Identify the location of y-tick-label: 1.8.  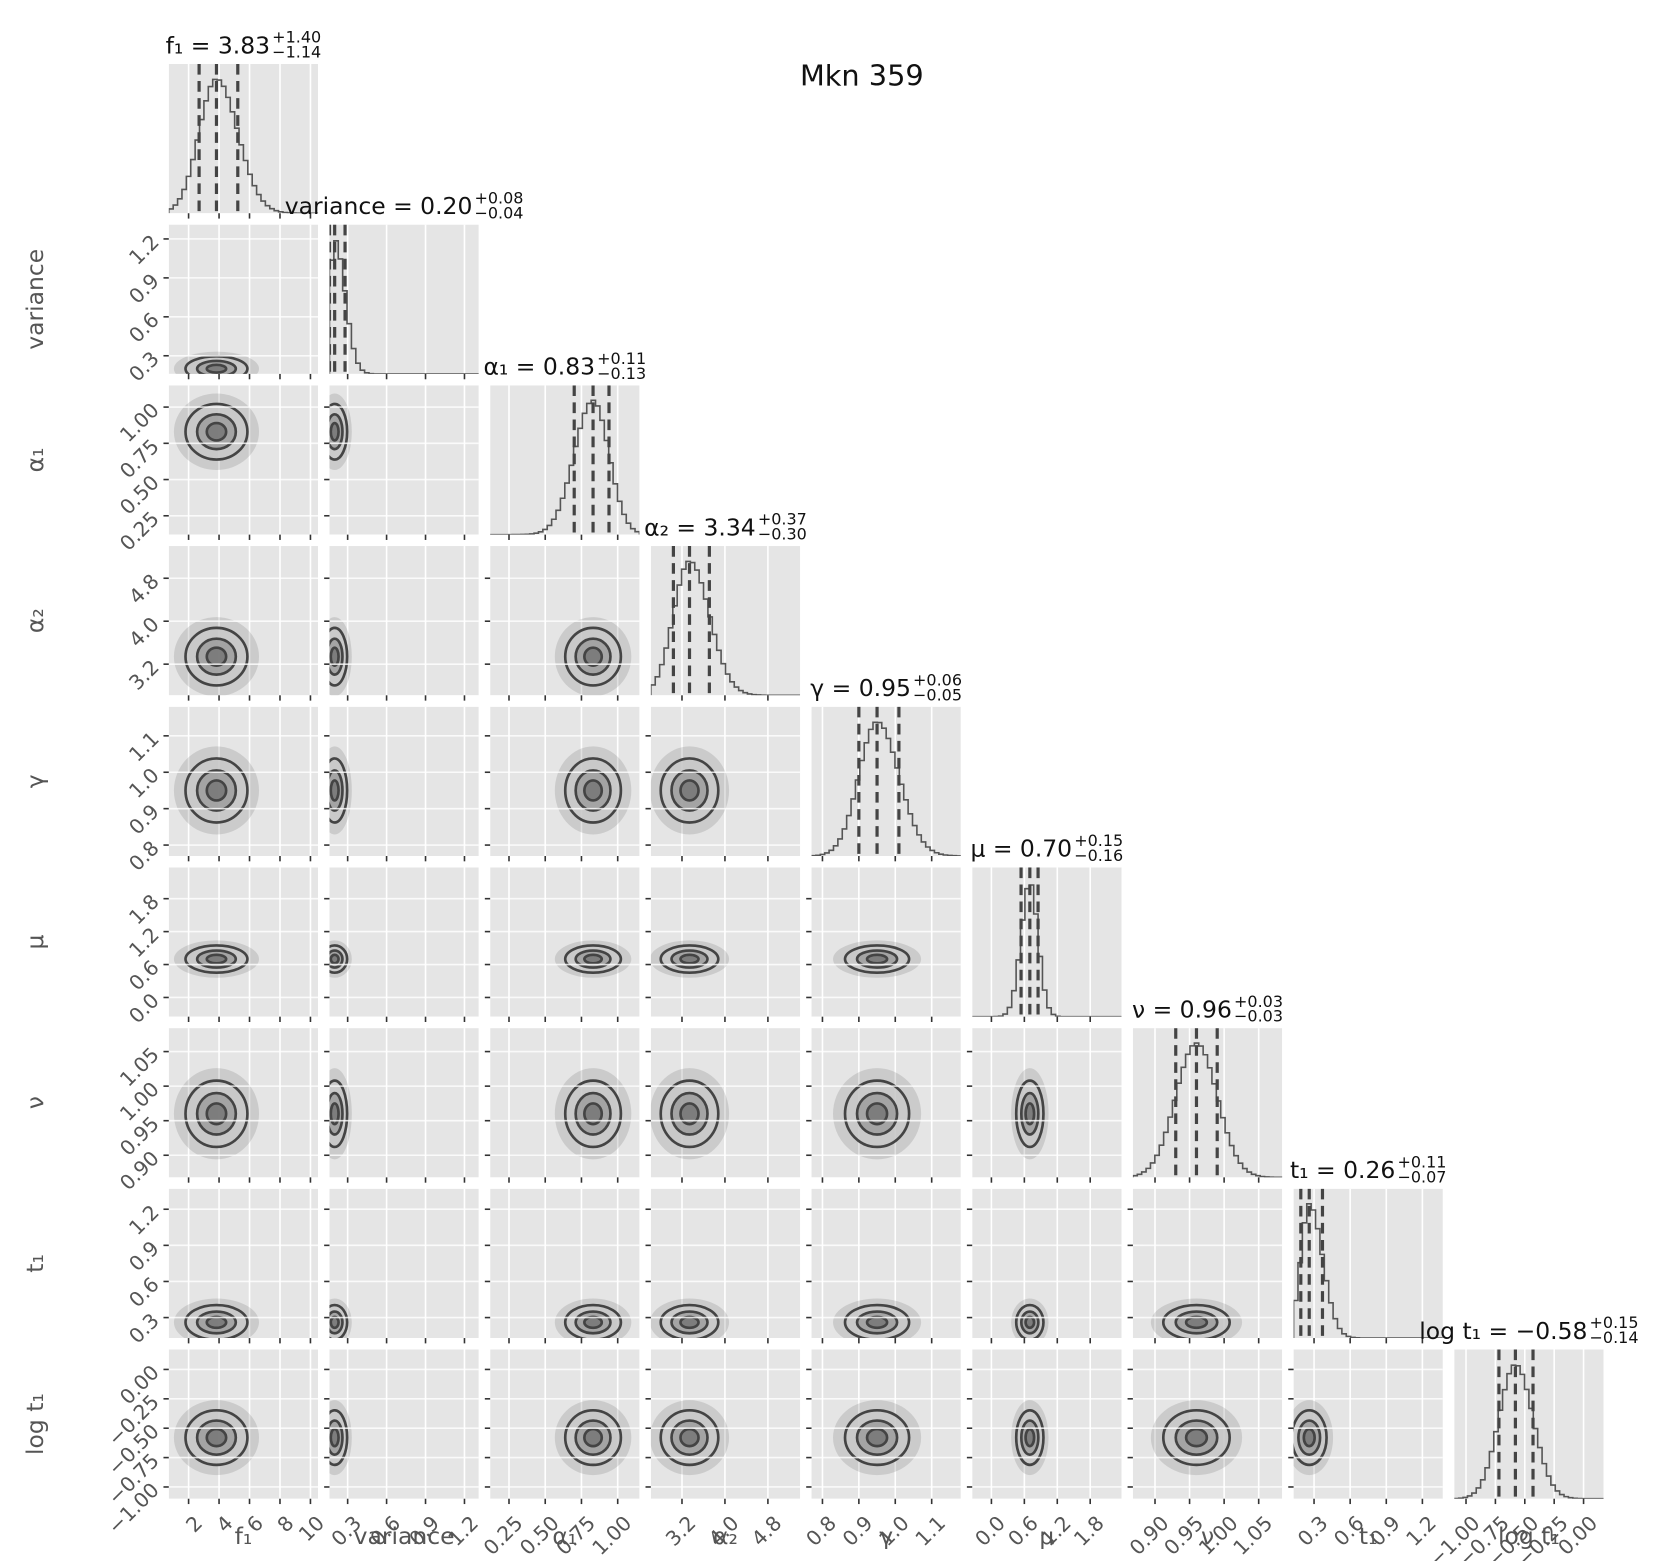
(144, 910).